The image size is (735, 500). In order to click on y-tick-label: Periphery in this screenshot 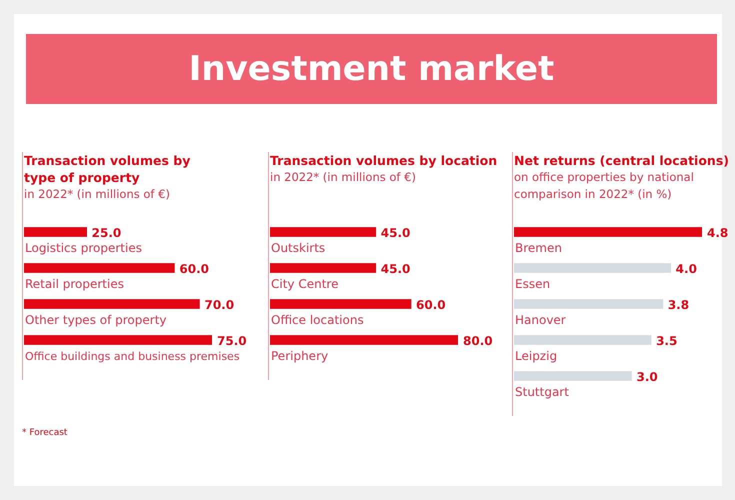, I will do `click(299, 356)`.